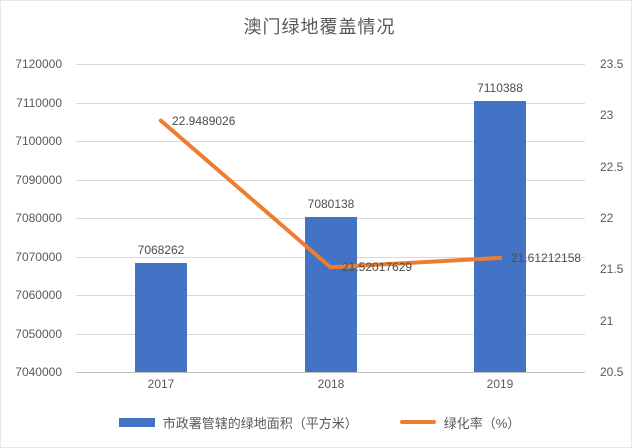 This screenshot has height=448, width=639. Describe the element at coordinates (500, 88) in the screenshot. I see `bar-value-label: 7110388` at that location.